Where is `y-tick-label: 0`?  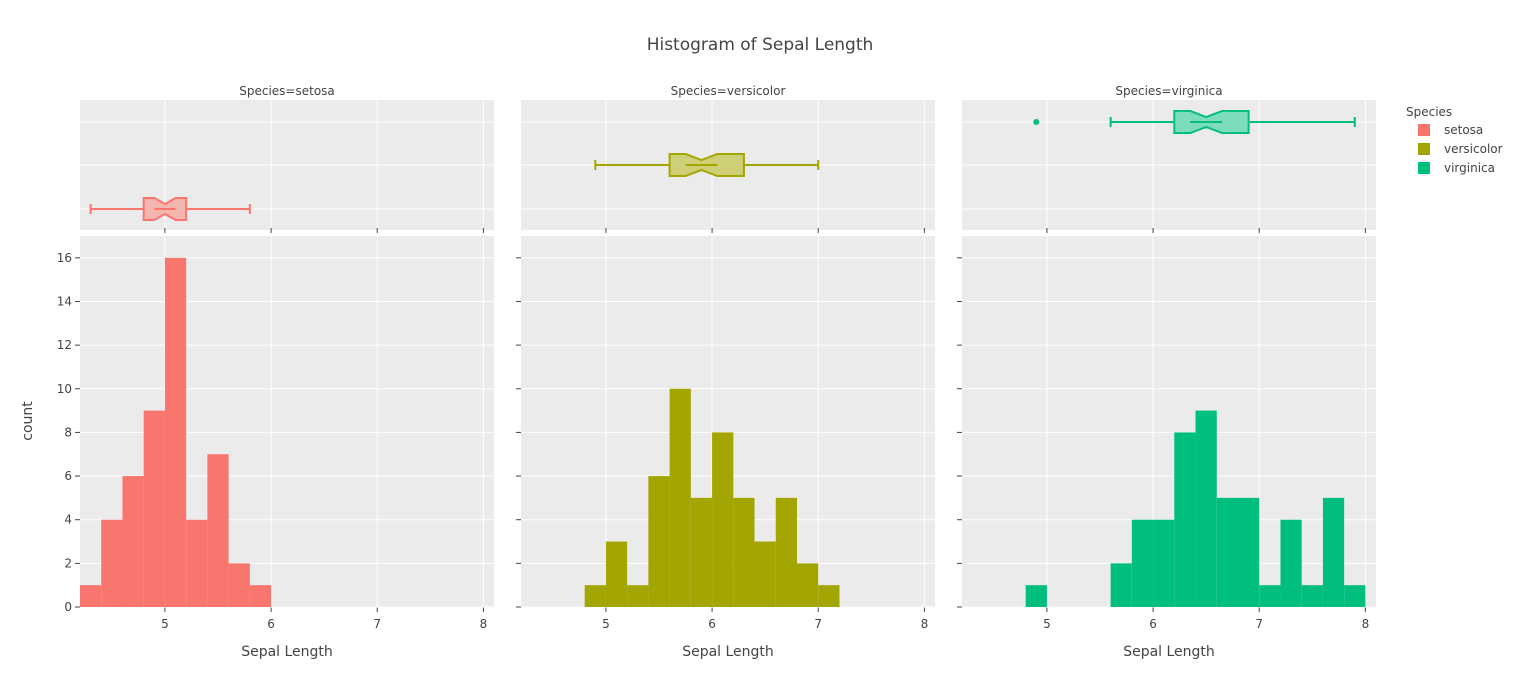
y-tick-label: 0 is located at coordinates (68, 607).